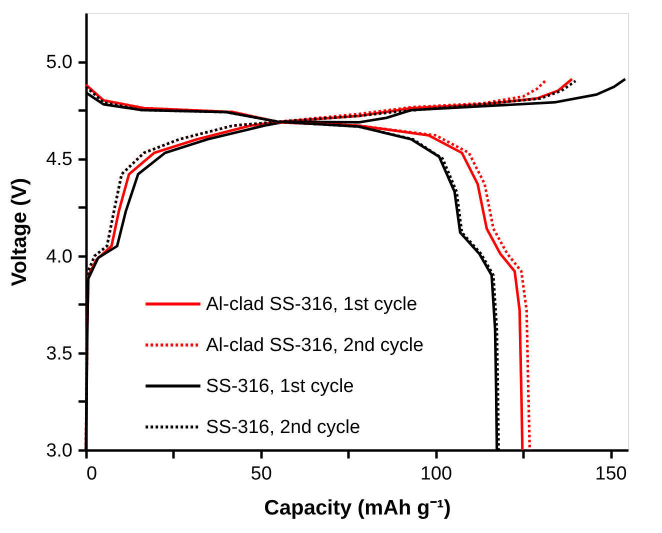 The width and height of the screenshot is (662, 533). Describe the element at coordinates (280, 386) in the screenshot. I see `legend-label: SS-316, 1st cycle` at that location.